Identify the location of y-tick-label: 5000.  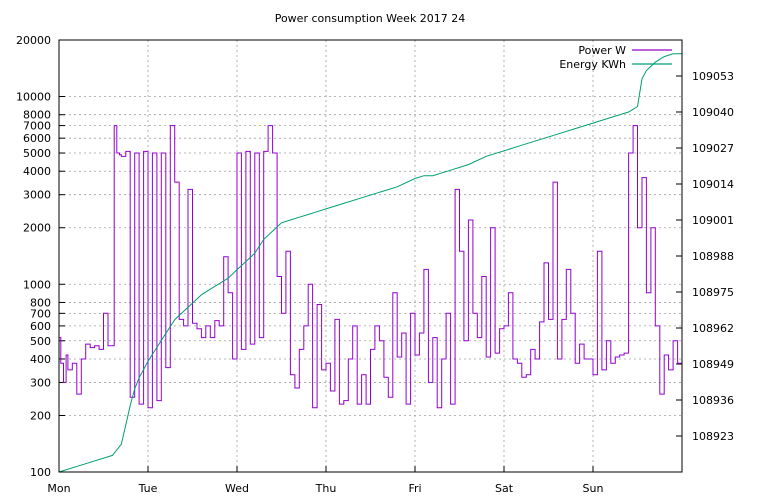
(37, 153).